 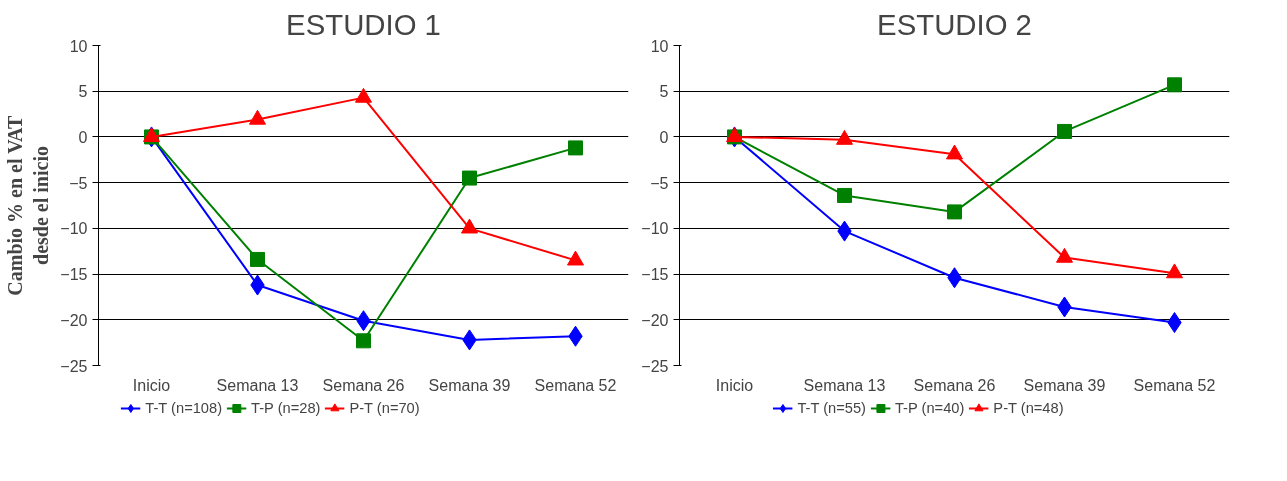 I want to click on legend-label: T-P (n=28), so click(x=286, y=408).